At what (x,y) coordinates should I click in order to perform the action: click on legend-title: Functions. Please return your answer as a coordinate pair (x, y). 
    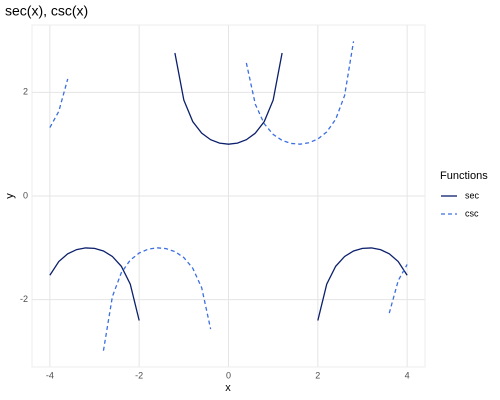
    Looking at the image, I should click on (464, 176).